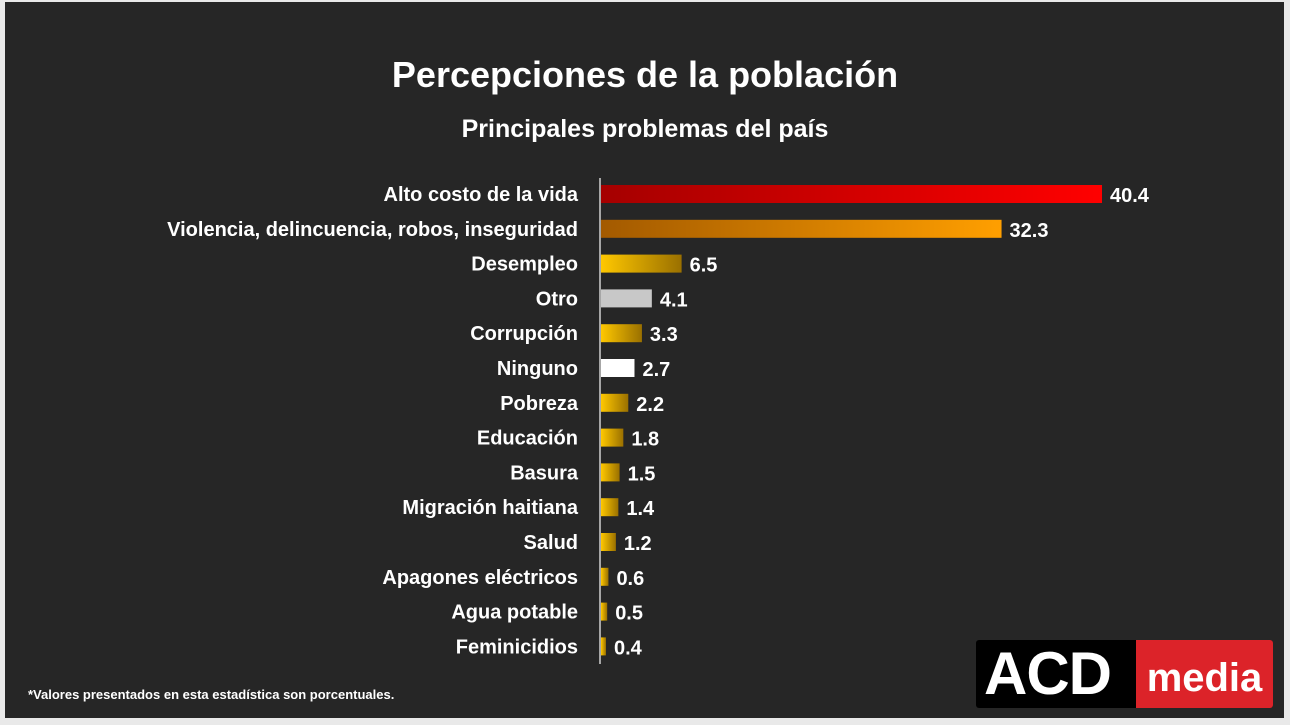  I want to click on category-label: Educación, so click(527, 439).